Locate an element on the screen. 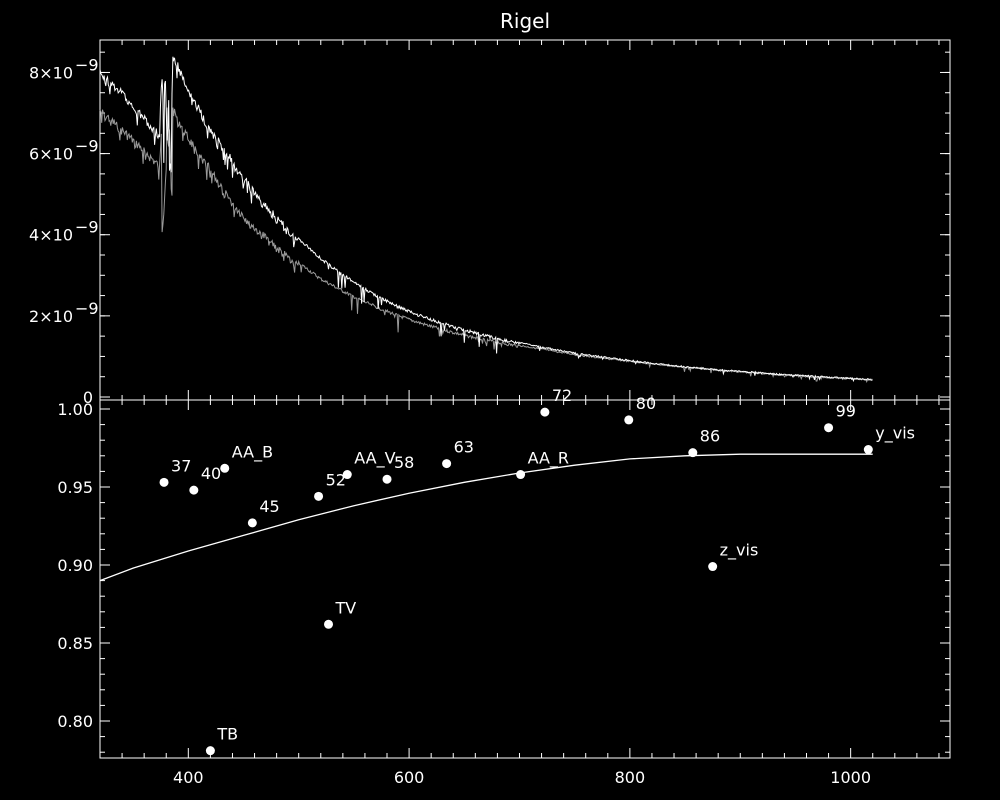 Image resolution: width=1000 pixels, height=800 pixels. ratio-x-tick-label: 400 is located at coordinates (188, 777).